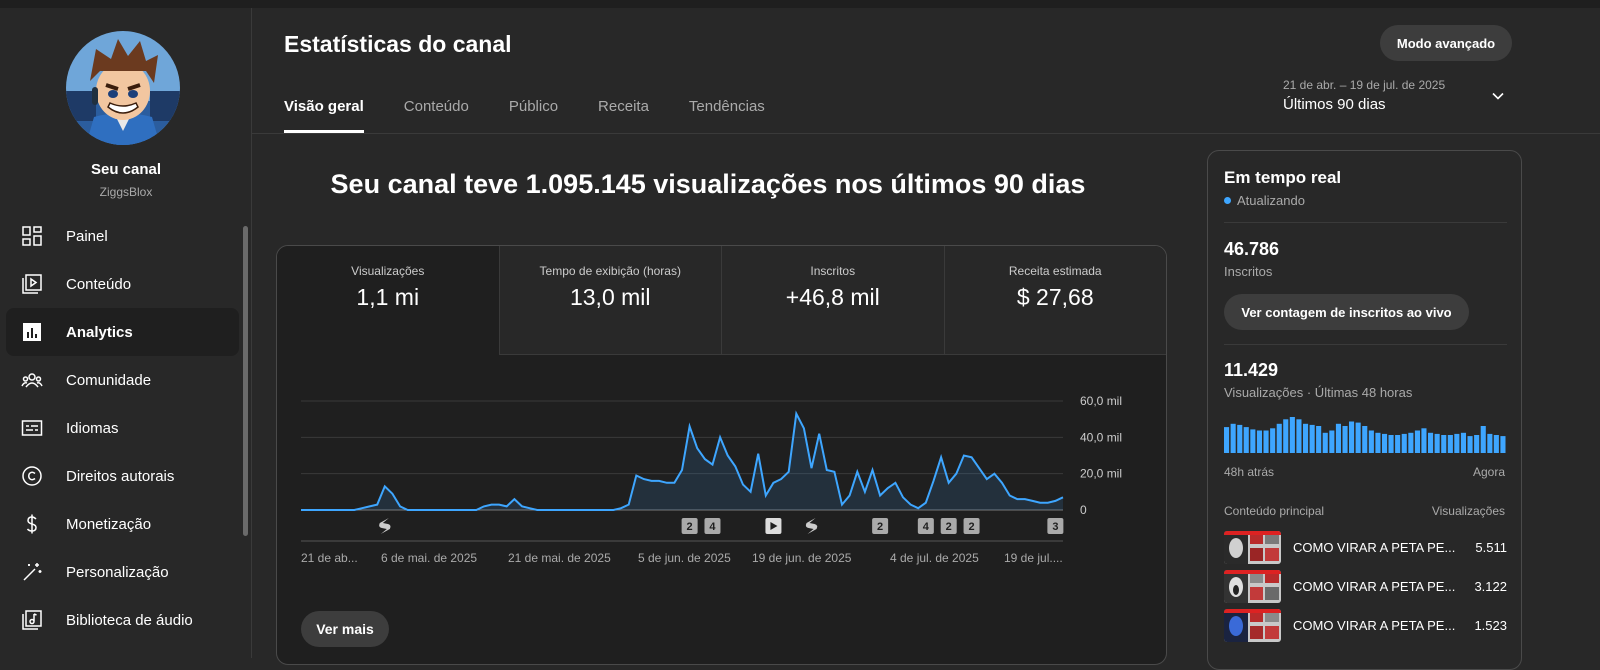  Describe the element at coordinates (1346, 312) in the screenshot. I see `live-subscriber-count-button: Ver contagem de inscritos ao vivo` at that location.